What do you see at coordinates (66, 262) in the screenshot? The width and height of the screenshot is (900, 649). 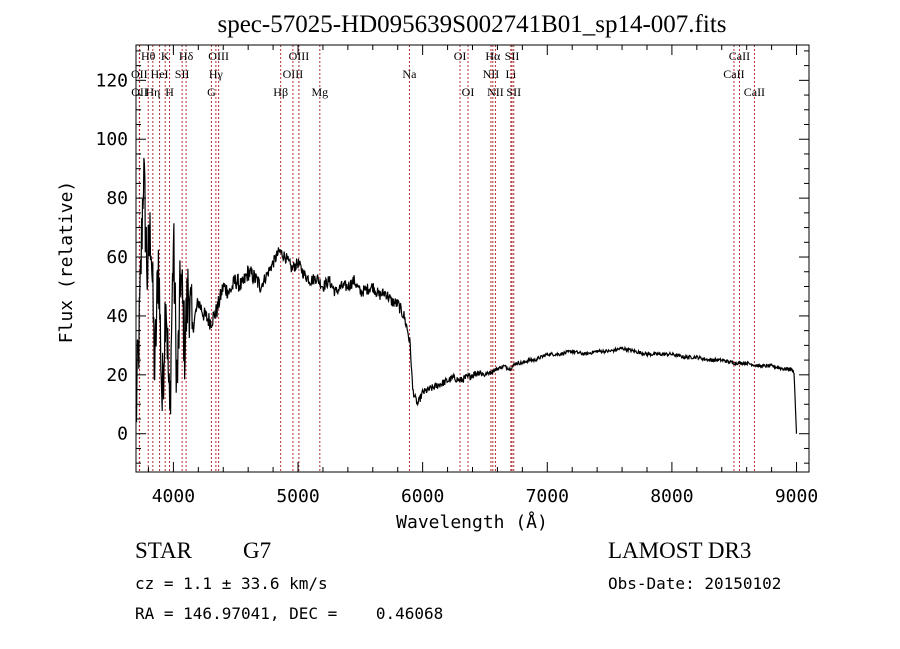 I see `y-axis-label: Flux (relative)` at bounding box center [66, 262].